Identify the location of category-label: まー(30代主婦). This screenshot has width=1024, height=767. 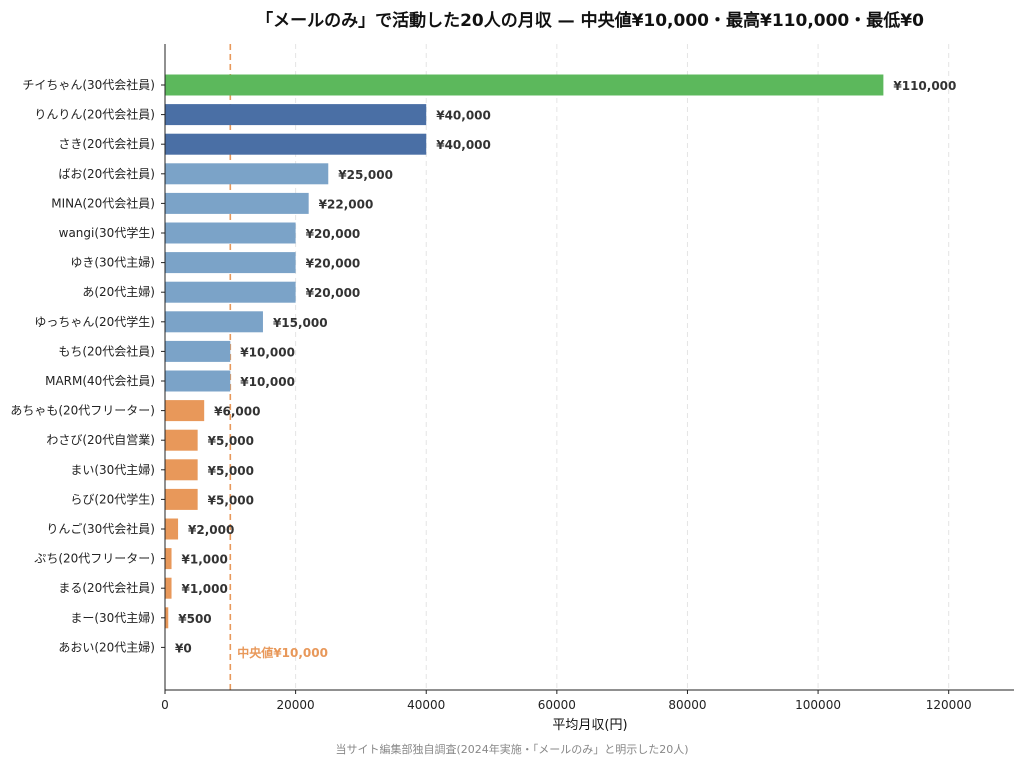
(112, 617).